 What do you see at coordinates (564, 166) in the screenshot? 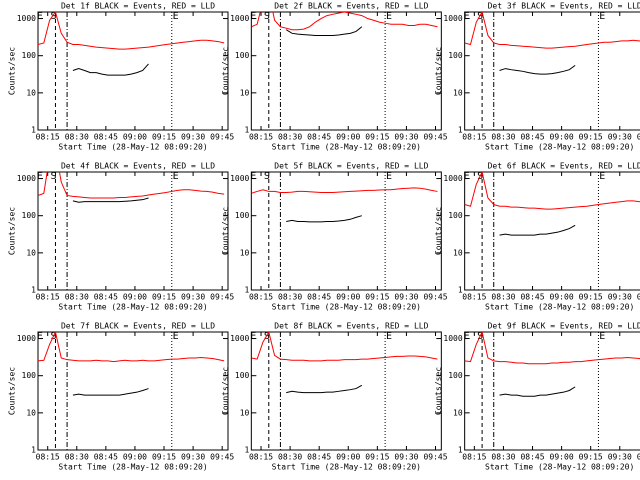
I see `chart-title: Det 6f BLACK = Events, RED = LLD` at bounding box center [564, 166].